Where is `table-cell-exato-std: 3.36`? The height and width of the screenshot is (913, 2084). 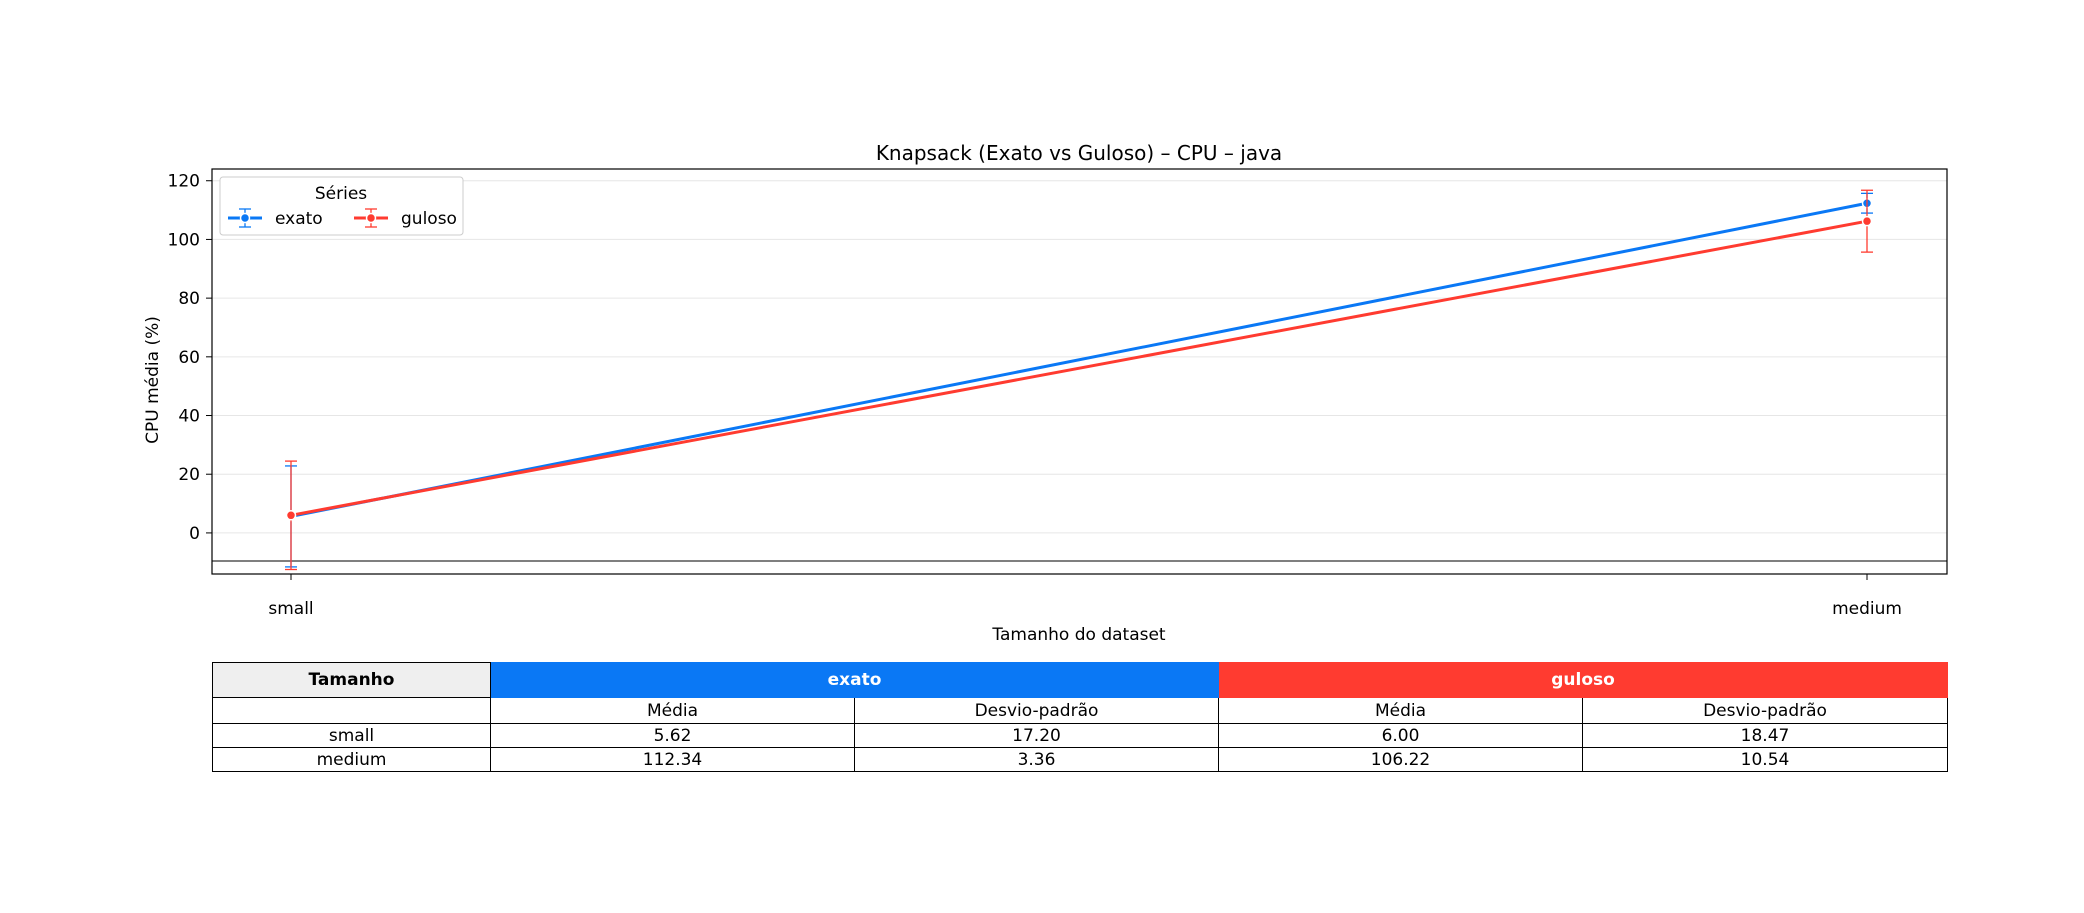 table-cell-exato-std: 3.36 is located at coordinates (1036, 759).